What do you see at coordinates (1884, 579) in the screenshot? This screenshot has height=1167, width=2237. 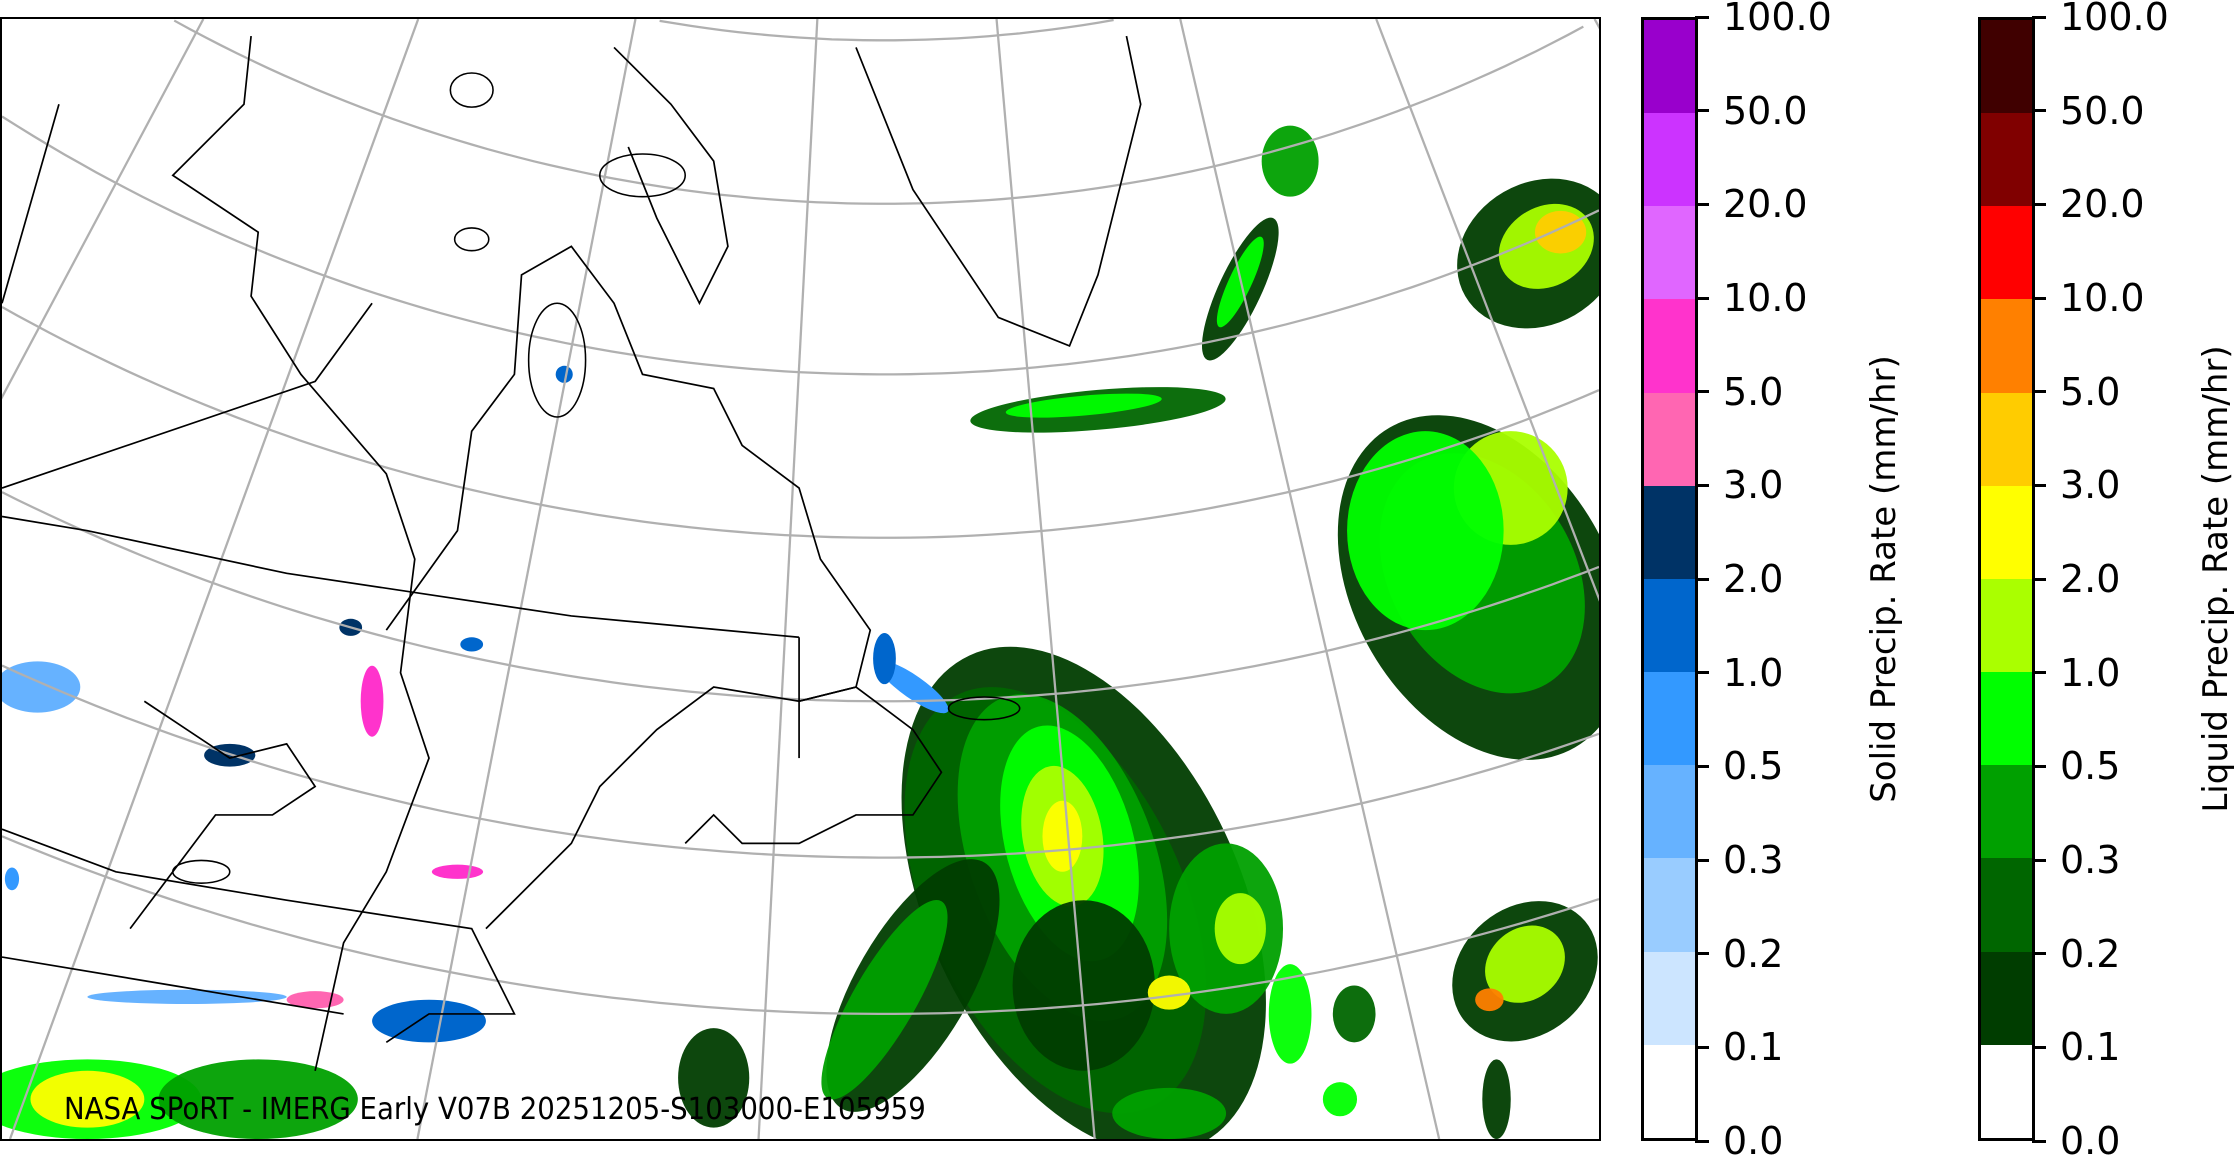 I see `solid-colorbar-label: Solid Precip. Rate (mm/hr)` at bounding box center [1884, 579].